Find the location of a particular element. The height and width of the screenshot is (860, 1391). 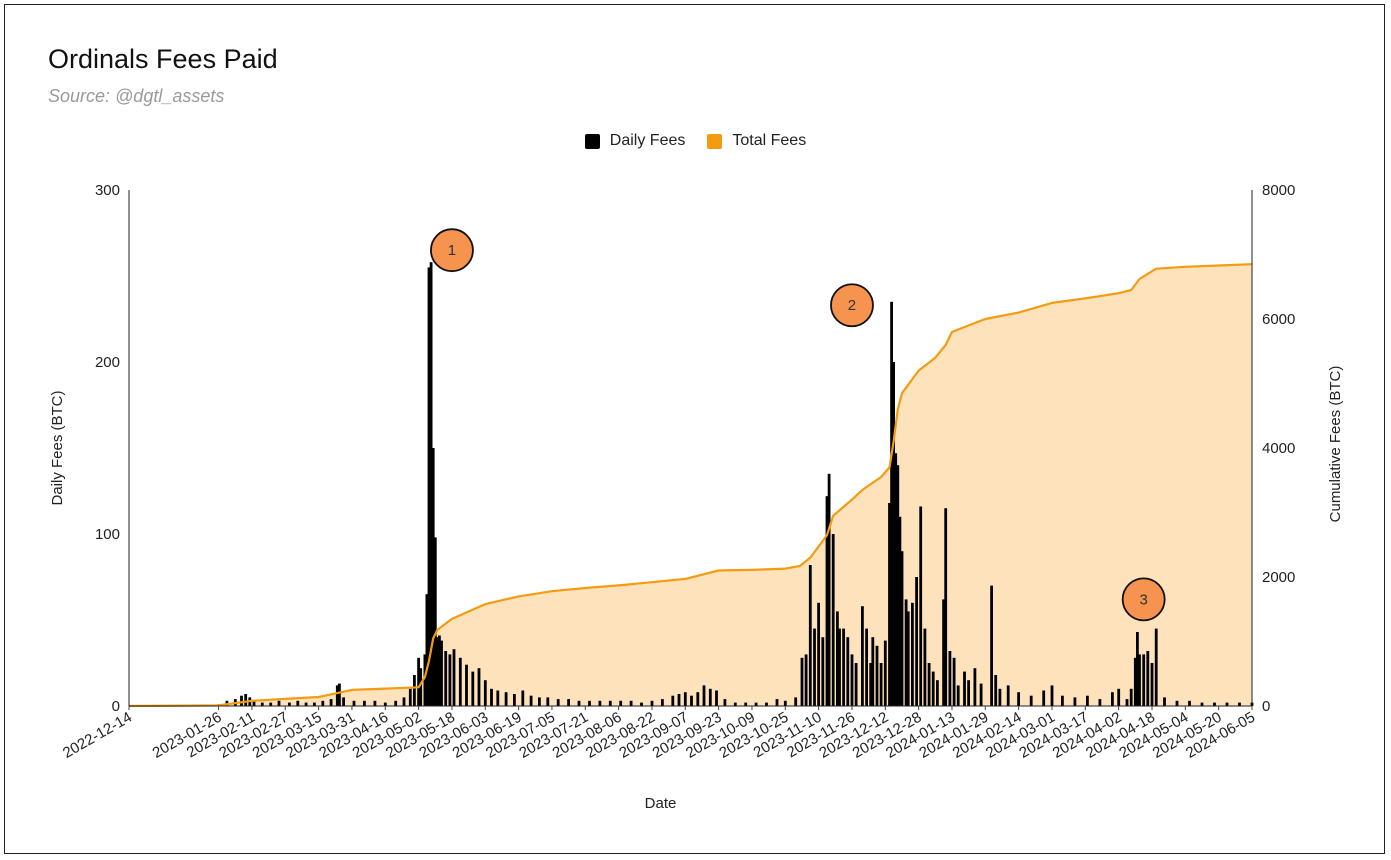

chart-subtitle: Source: @dgtl_assets is located at coordinates (136, 96).